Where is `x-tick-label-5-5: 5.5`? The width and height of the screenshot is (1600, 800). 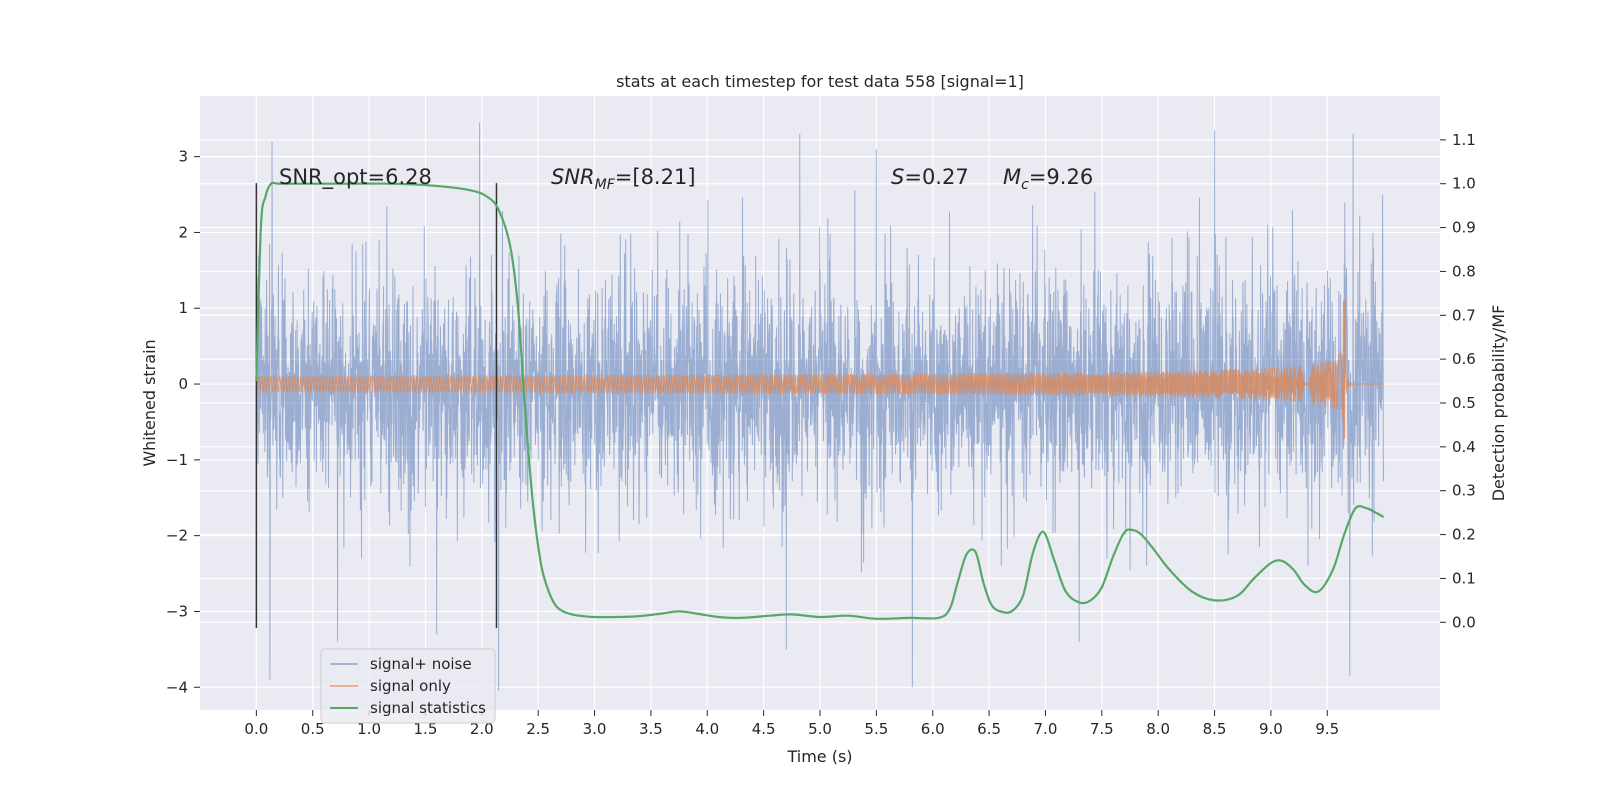
x-tick-label-5-5: 5.5 is located at coordinates (876, 729).